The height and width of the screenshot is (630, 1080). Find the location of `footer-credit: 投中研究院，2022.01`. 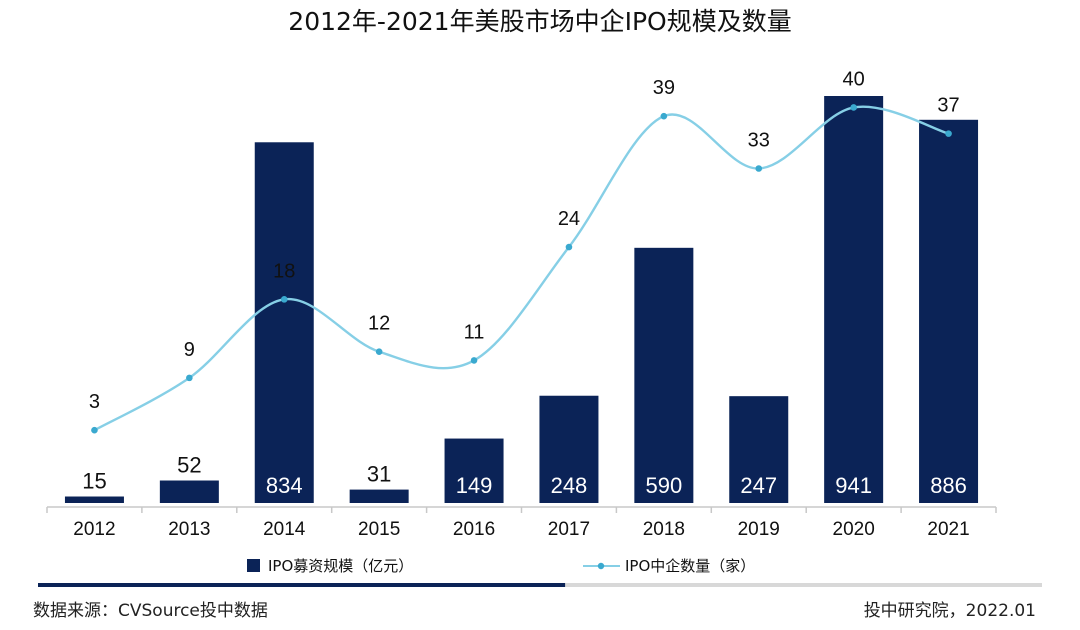

footer-credit: 投中研究院，2022.01 is located at coordinates (950, 611).